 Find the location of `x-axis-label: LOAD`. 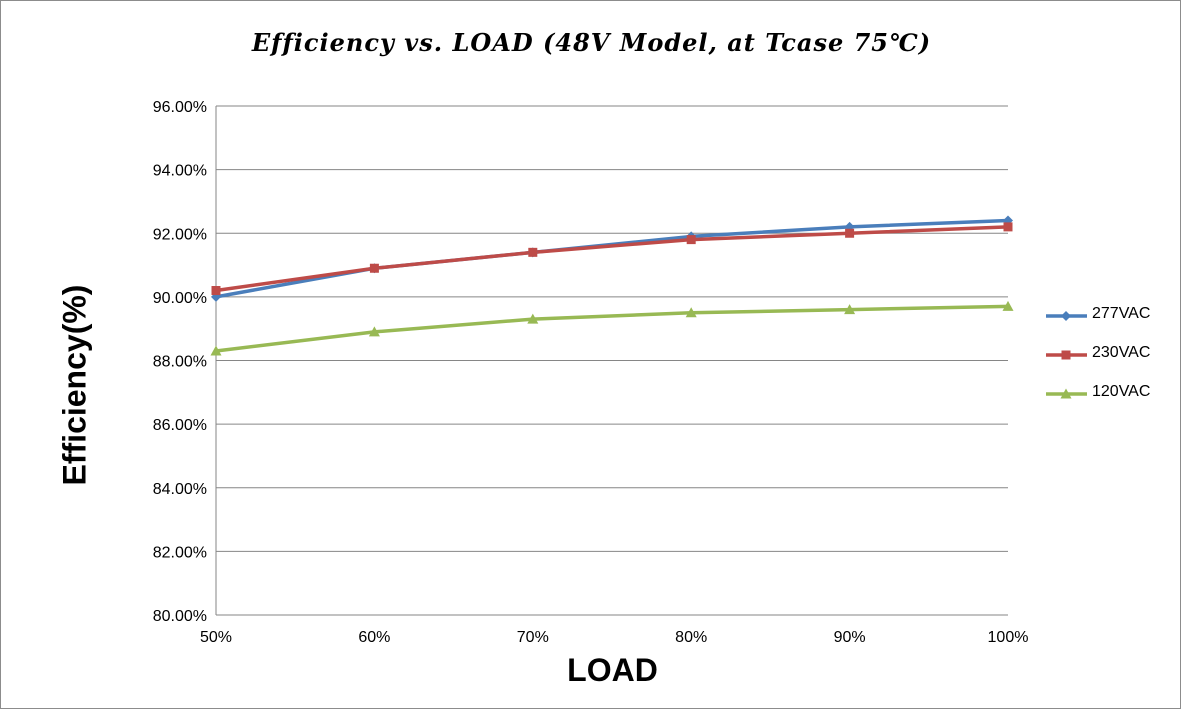

x-axis-label: LOAD is located at coordinates (612, 670).